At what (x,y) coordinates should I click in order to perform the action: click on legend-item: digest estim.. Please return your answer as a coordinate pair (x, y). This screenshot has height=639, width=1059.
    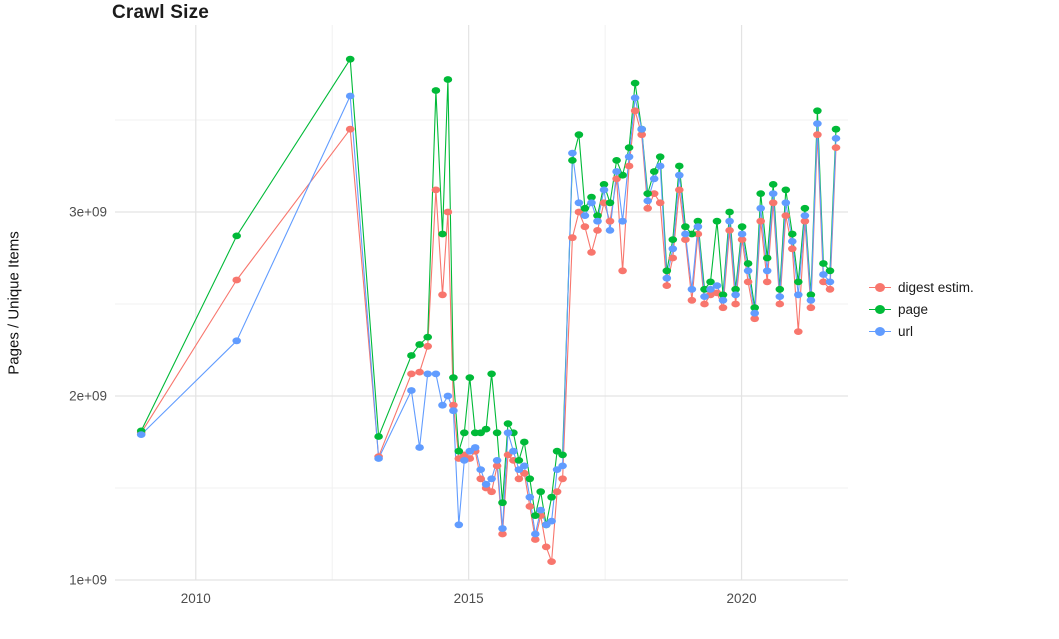
    Looking at the image, I should click on (921, 287).